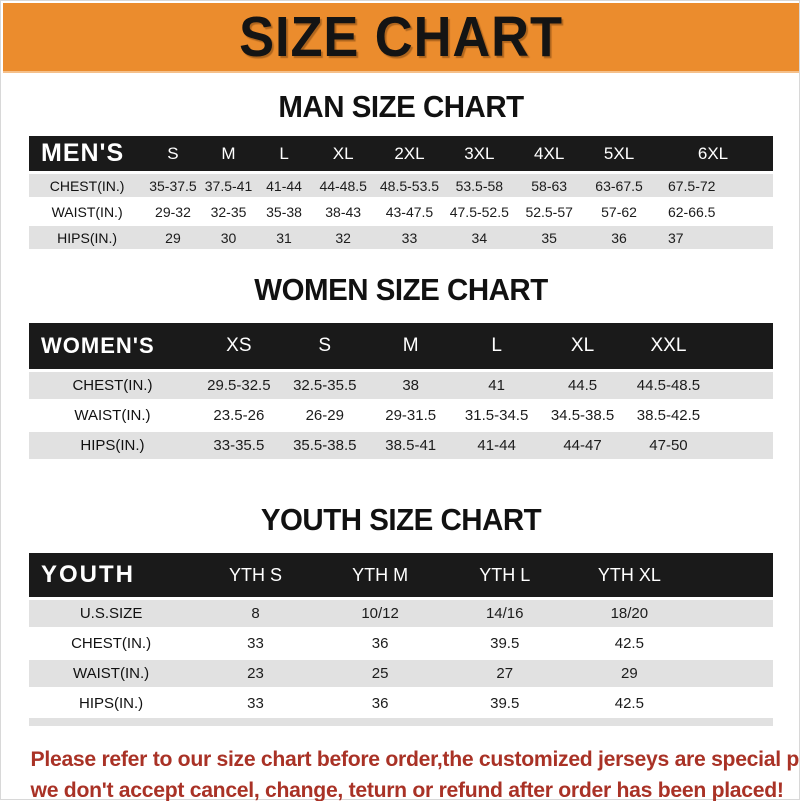 This screenshot has height=801, width=800. I want to click on size-value: 38, so click(410, 385).